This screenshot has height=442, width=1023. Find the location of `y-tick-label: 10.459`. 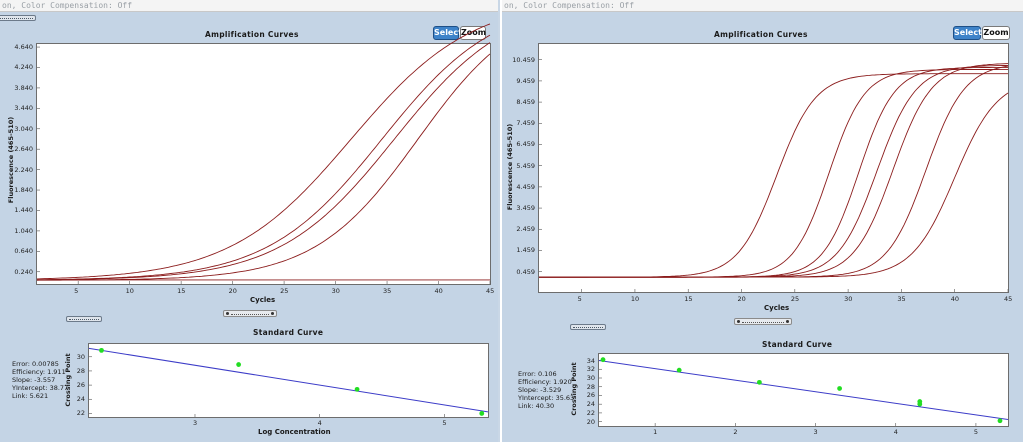

y-tick-label: 10.459 is located at coordinates (523, 59).